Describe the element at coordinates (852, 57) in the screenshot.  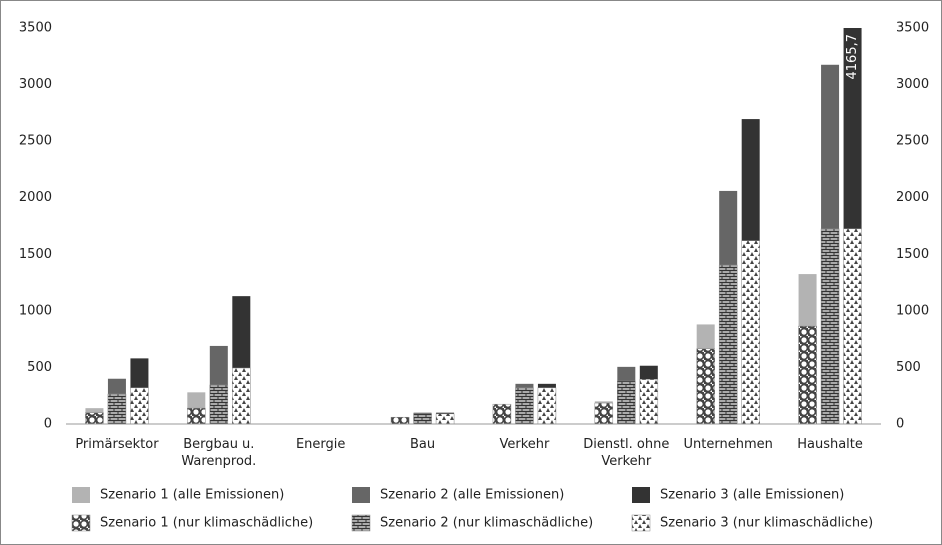
I see `data-label: 4165,7` at that location.